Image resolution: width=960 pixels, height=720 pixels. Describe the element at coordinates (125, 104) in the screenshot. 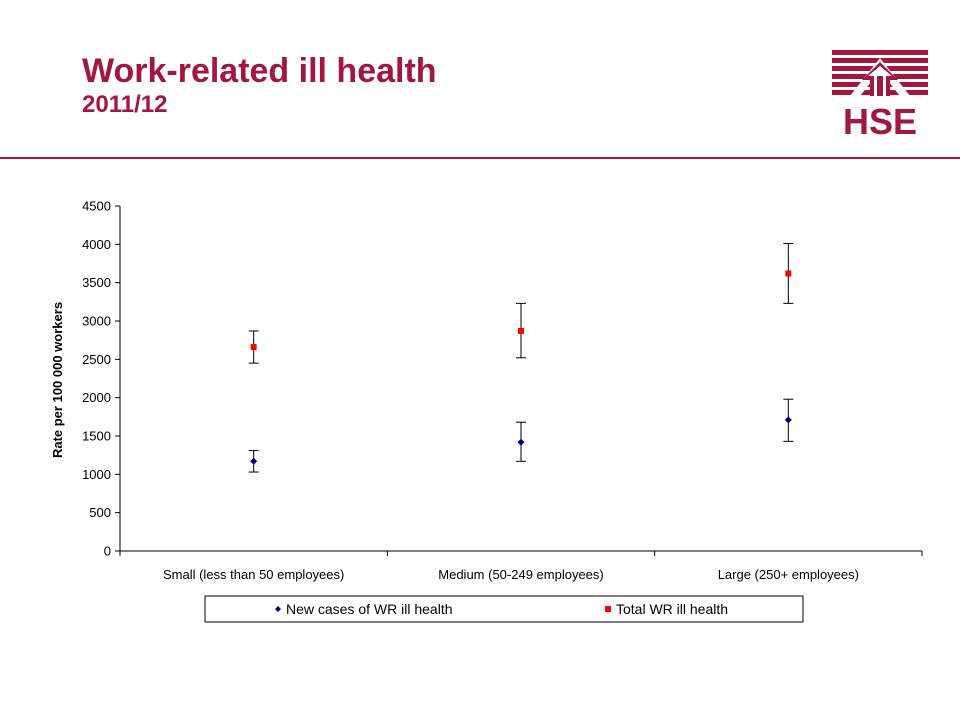

I see `page-subtitle: 2011/12` at that location.